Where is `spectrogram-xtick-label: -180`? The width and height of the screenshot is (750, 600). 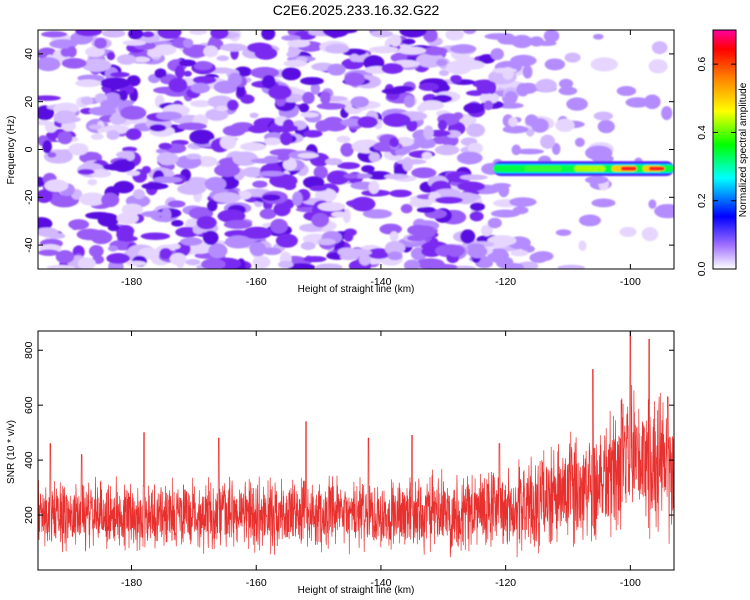
spectrogram-xtick-label: -180 is located at coordinates (131, 282).